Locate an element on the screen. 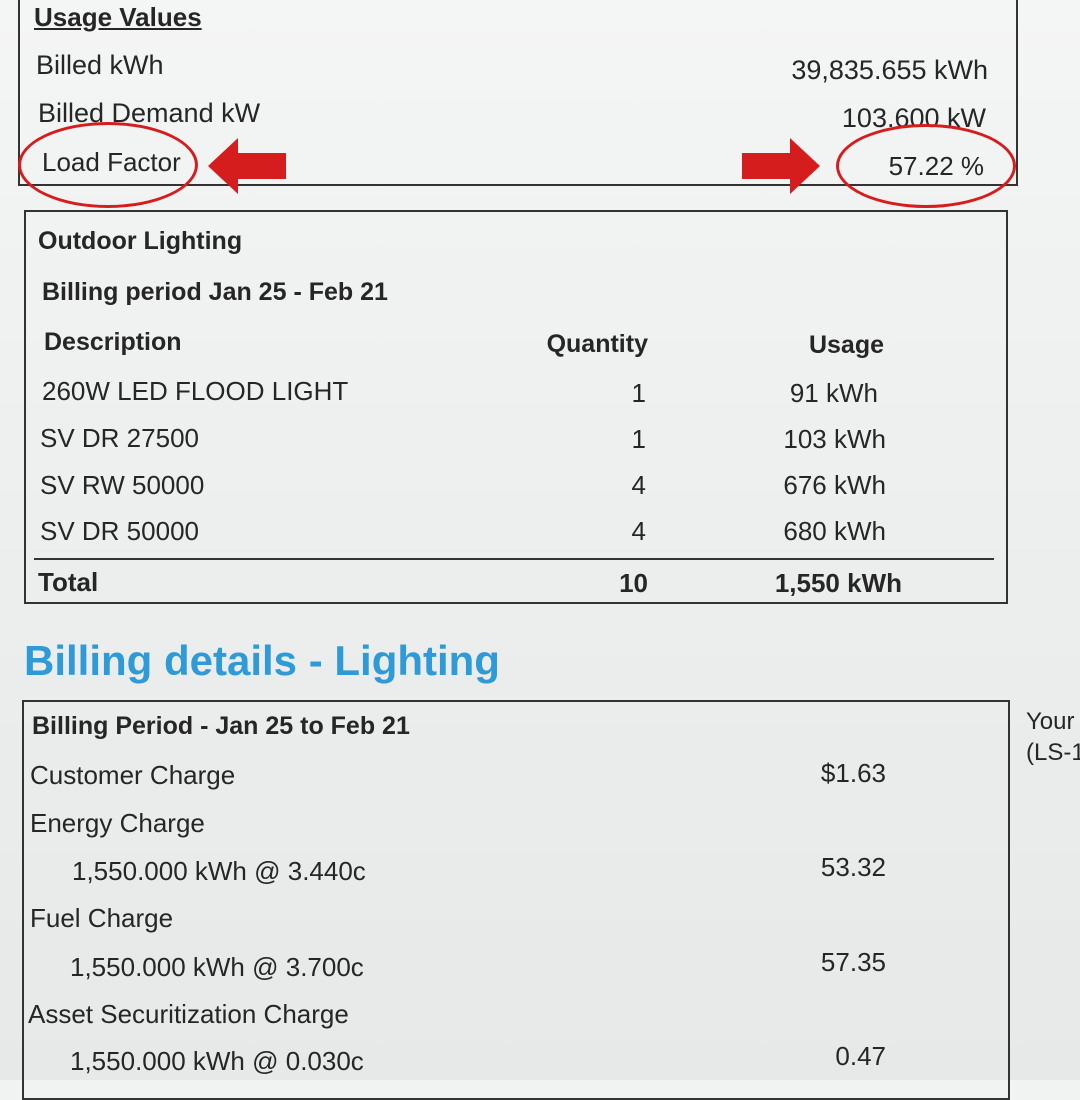  asset-securitization-label: Asset Securitization Charge is located at coordinates (188, 1014).